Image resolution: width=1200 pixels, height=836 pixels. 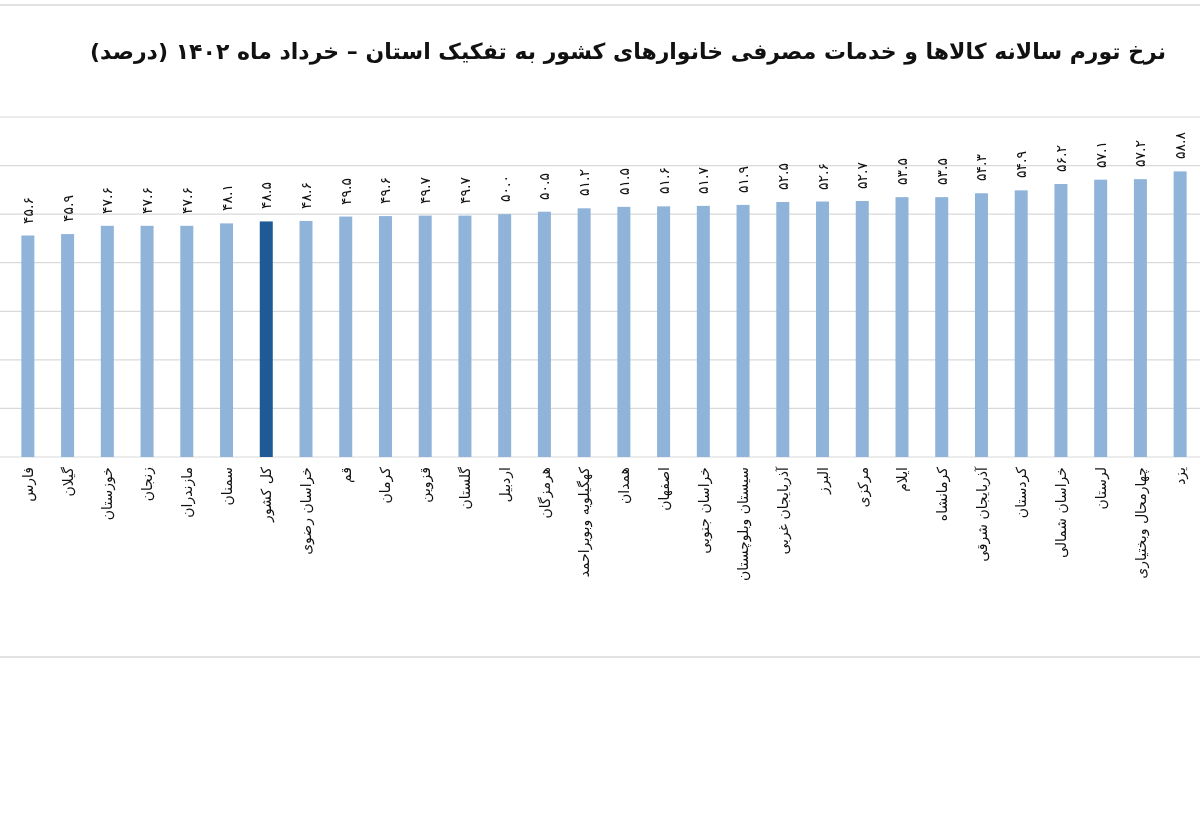 I want to click on x-tick-label: اردبیل, so click(x=504, y=485).